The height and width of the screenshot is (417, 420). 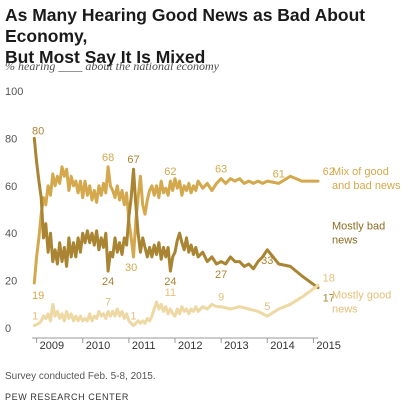 What do you see at coordinates (67, 397) in the screenshot?
I see `source-credit: PEW RESEARCH CENTER` at bounding box center [67, 397].